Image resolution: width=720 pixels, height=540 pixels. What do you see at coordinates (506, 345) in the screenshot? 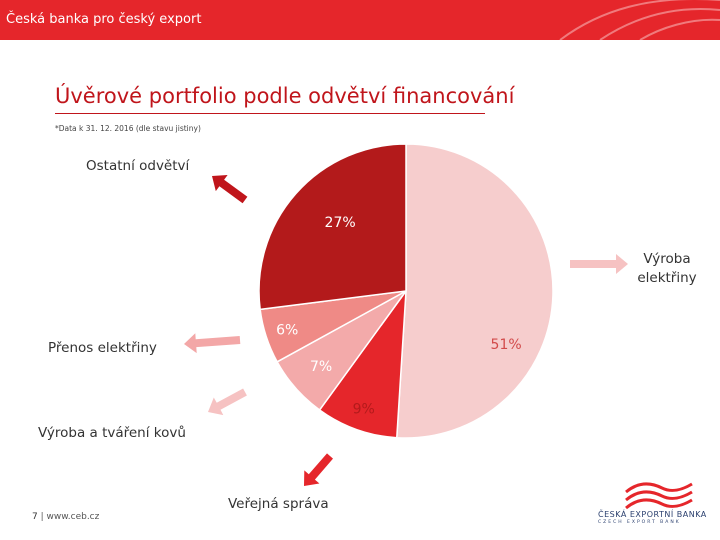
I see `data-label-vyroba-elektriny: 51%` at bounding box center [506, 345].